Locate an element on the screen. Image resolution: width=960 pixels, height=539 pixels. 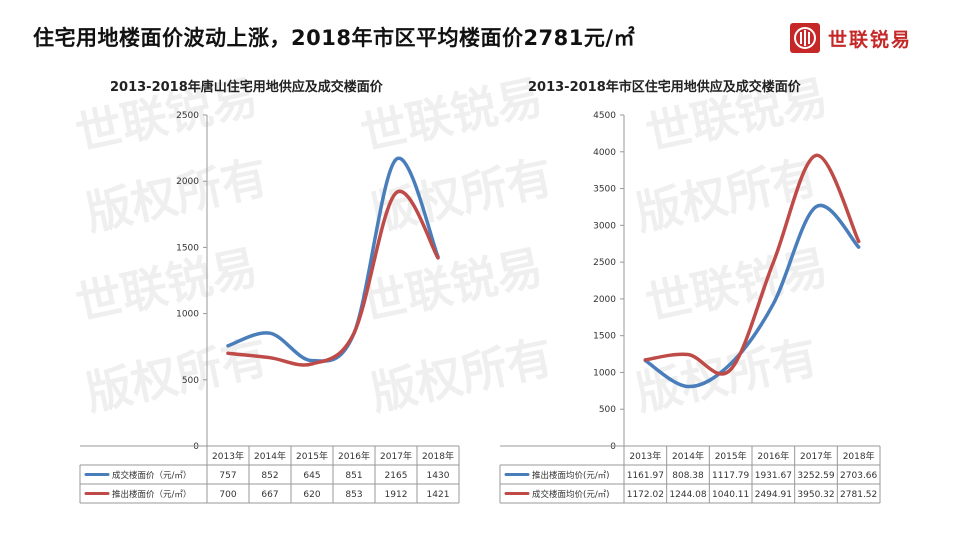
y-tick-label: 3500 is located at coordinates (604, 190).